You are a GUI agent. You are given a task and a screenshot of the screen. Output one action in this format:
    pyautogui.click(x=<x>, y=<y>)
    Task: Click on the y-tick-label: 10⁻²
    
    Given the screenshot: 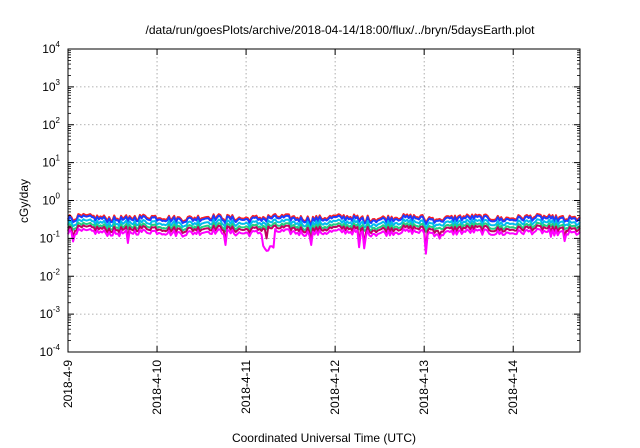 What is the action you would take?
    pyautogui.click(x=50, y=275)
    